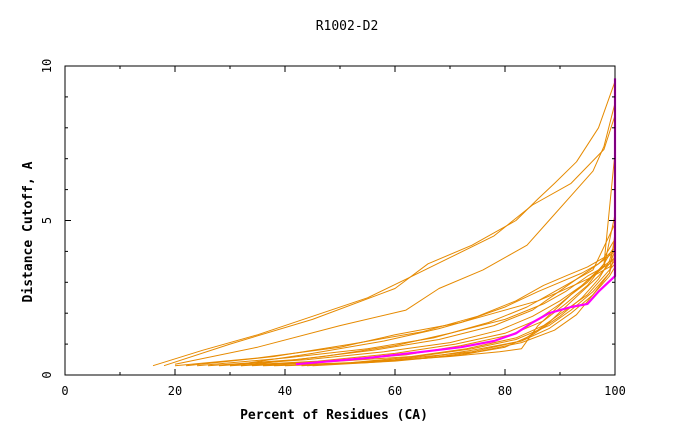 Image resolution: width=680 pixels, height=445 pixels. Describe the element at coordinates (395, 391) in the screenshot. I see `x-tick-label: 60` at that location.